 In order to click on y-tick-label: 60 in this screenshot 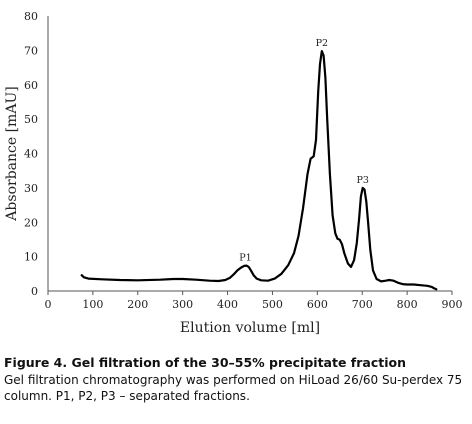, I will do `click(31, 85)`.